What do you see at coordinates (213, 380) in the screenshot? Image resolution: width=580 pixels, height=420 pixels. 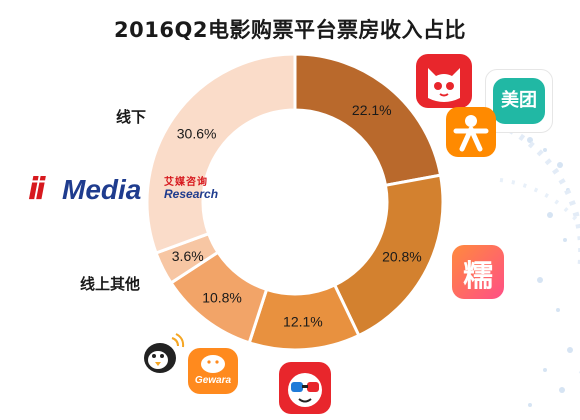 I see `gewara-text: Gewara` at bounding box center [213, 380].